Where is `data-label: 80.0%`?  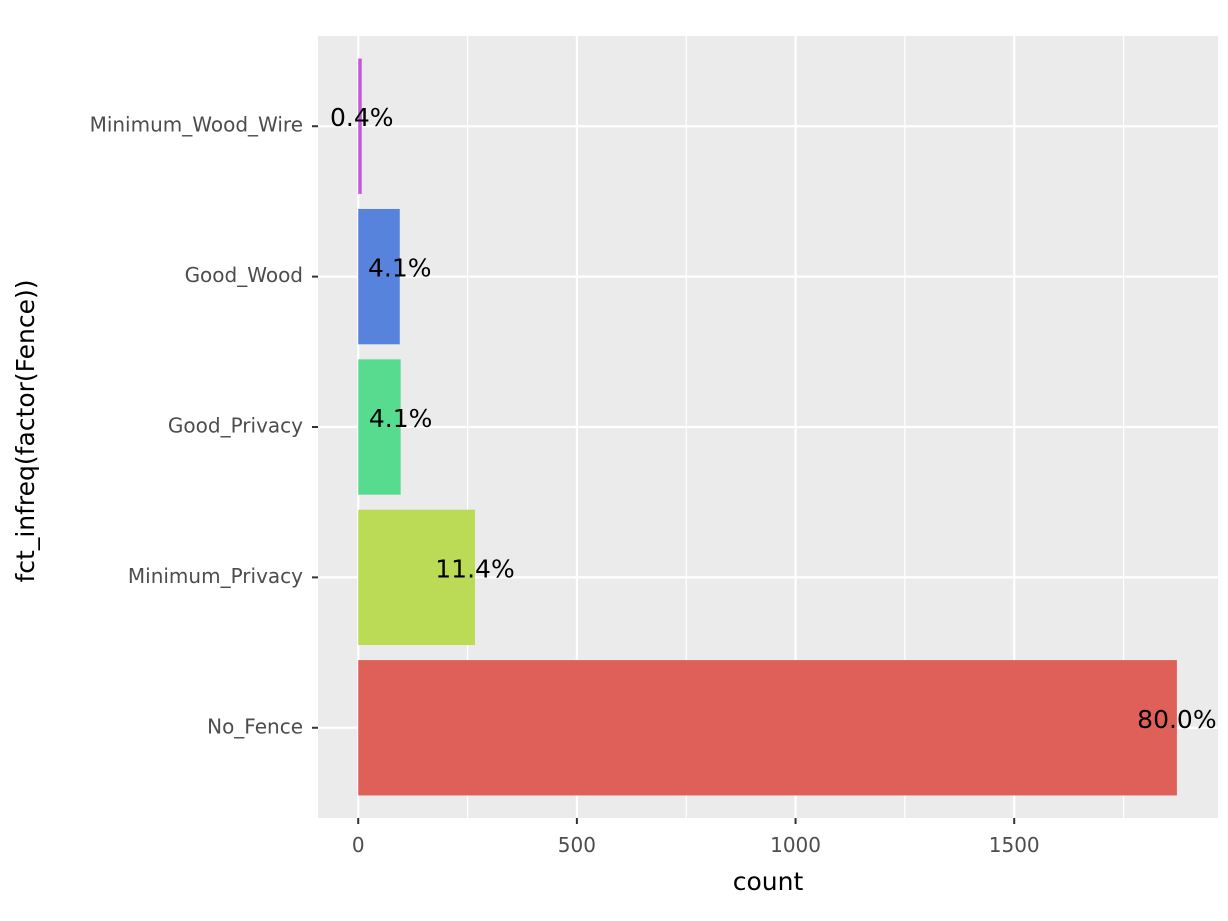 data-label: 80.0% is located at coordinates (1176, 719).